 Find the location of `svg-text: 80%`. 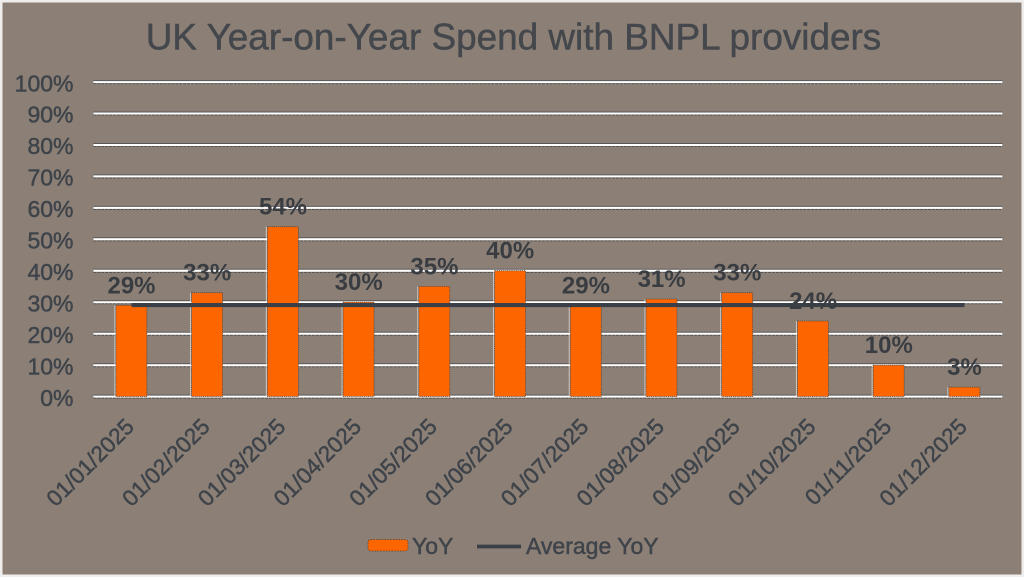

svg-text: 80% is located at coordinates (50, 146).